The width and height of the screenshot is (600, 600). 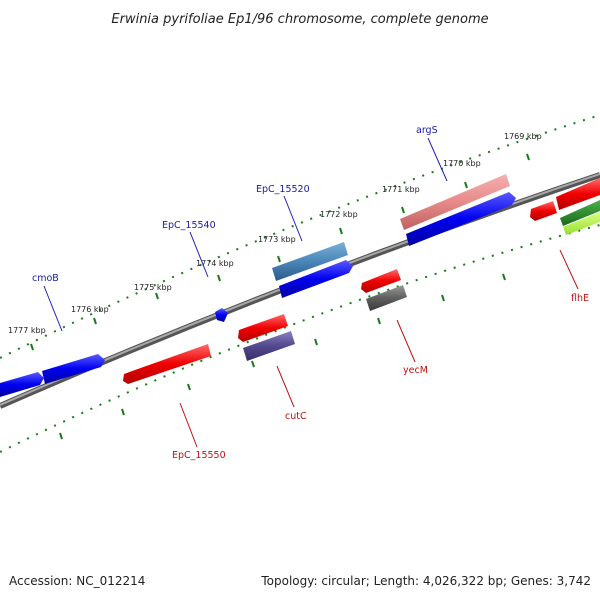 I want to click on kbp-label: 1770 kbp, so click(x=462, y=163).